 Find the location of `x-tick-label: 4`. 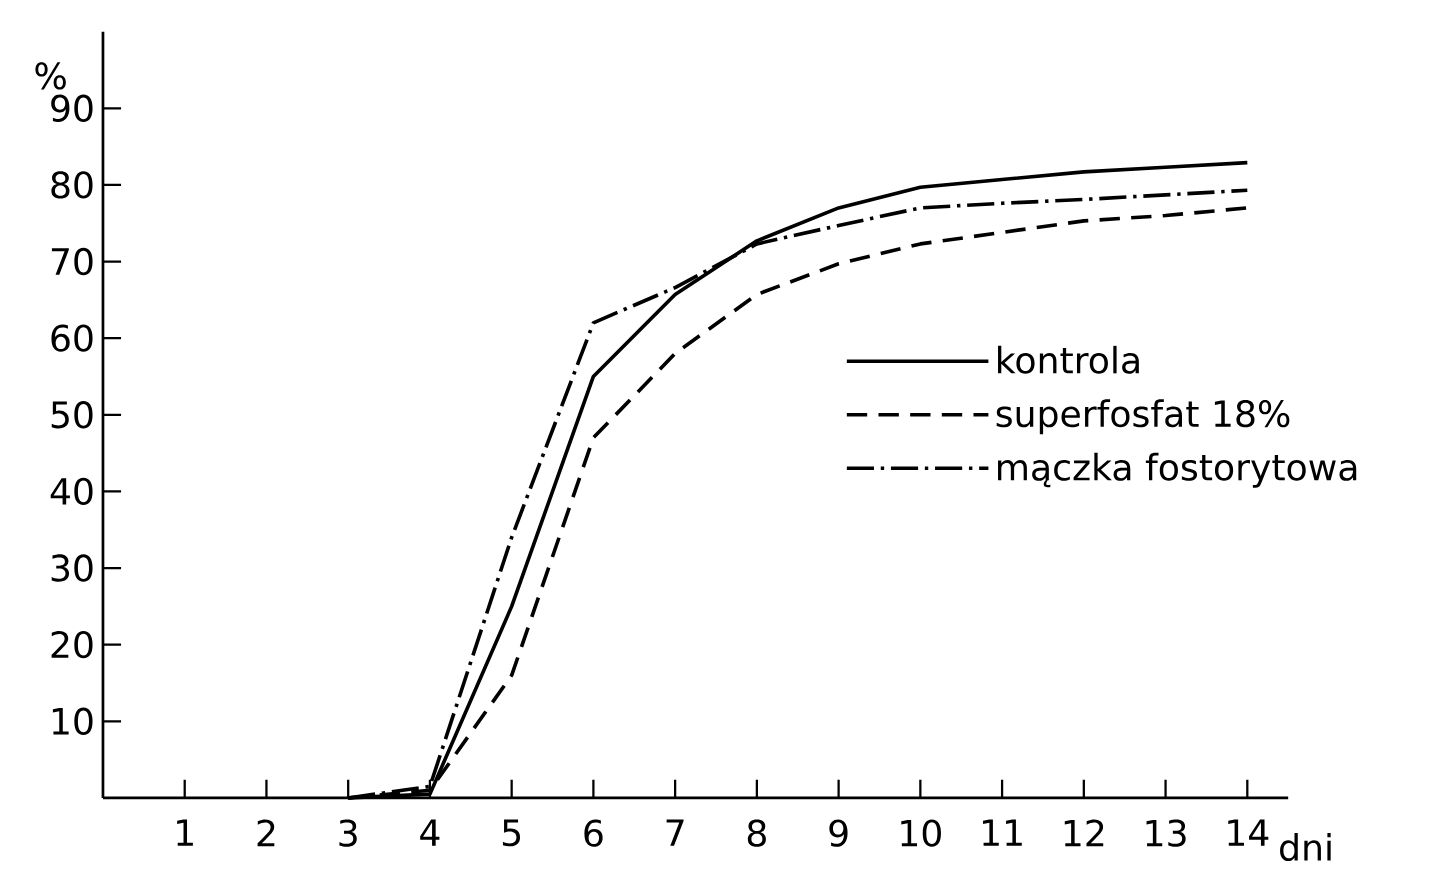

x-tick-label: 4 is located at coordinates (430, 832).